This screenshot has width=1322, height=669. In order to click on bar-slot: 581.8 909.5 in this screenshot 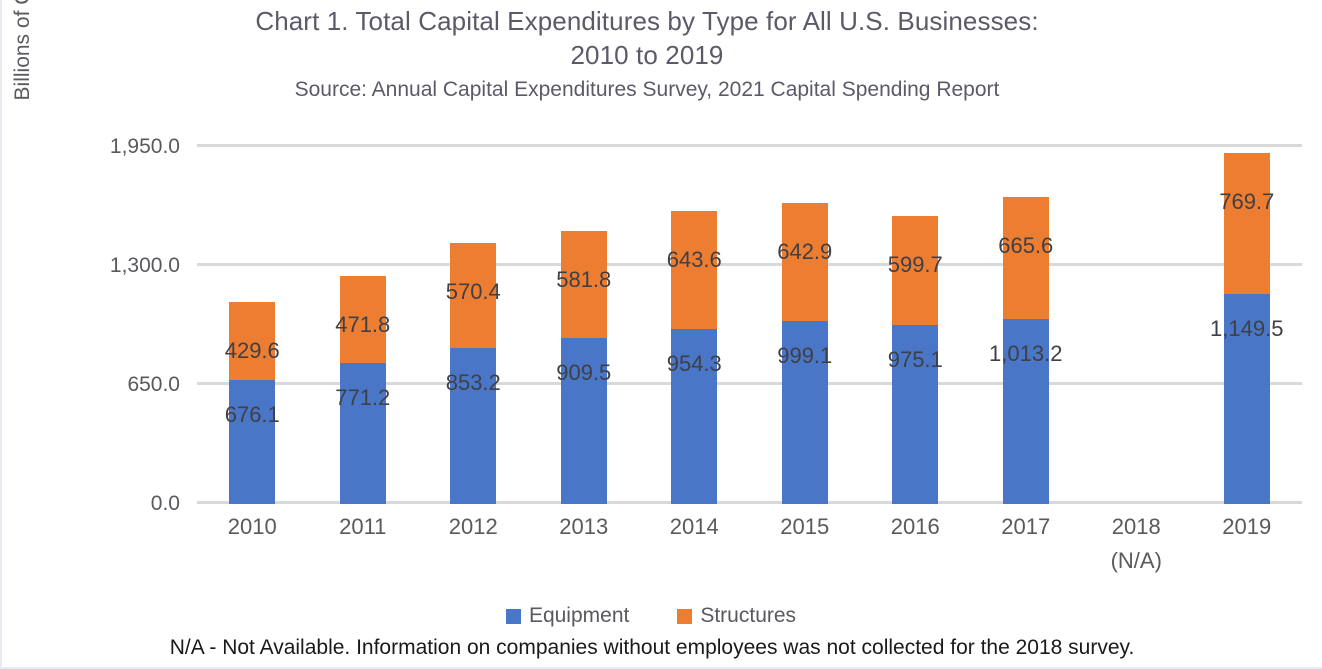, I will do `click(584, 325)`.